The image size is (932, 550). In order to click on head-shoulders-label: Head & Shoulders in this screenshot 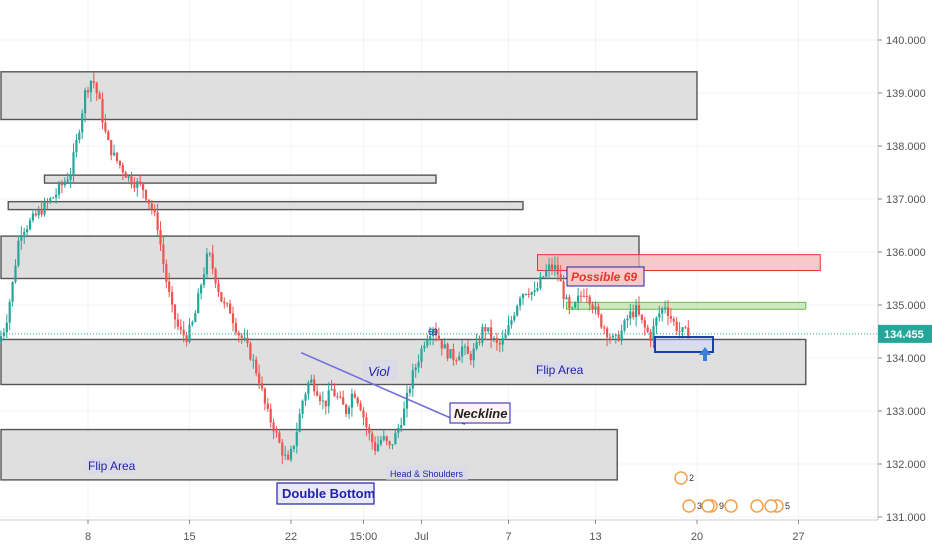, I will do `click(427, 474)`.